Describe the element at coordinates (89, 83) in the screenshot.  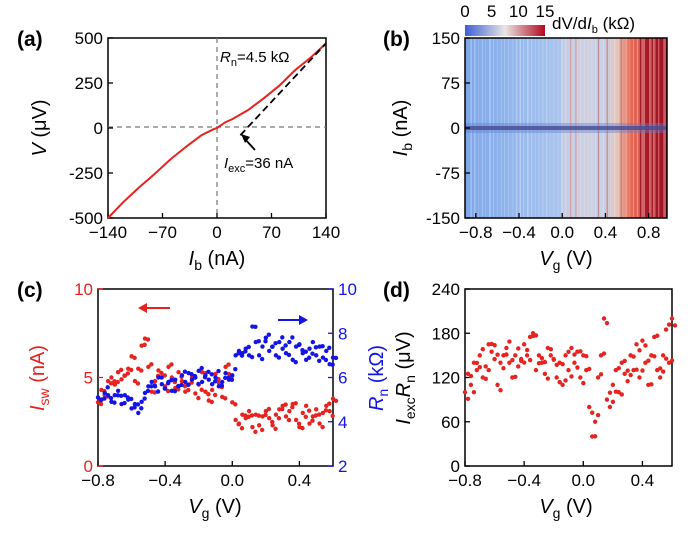
I see `panel-a-ytick-label: 250` at that location.